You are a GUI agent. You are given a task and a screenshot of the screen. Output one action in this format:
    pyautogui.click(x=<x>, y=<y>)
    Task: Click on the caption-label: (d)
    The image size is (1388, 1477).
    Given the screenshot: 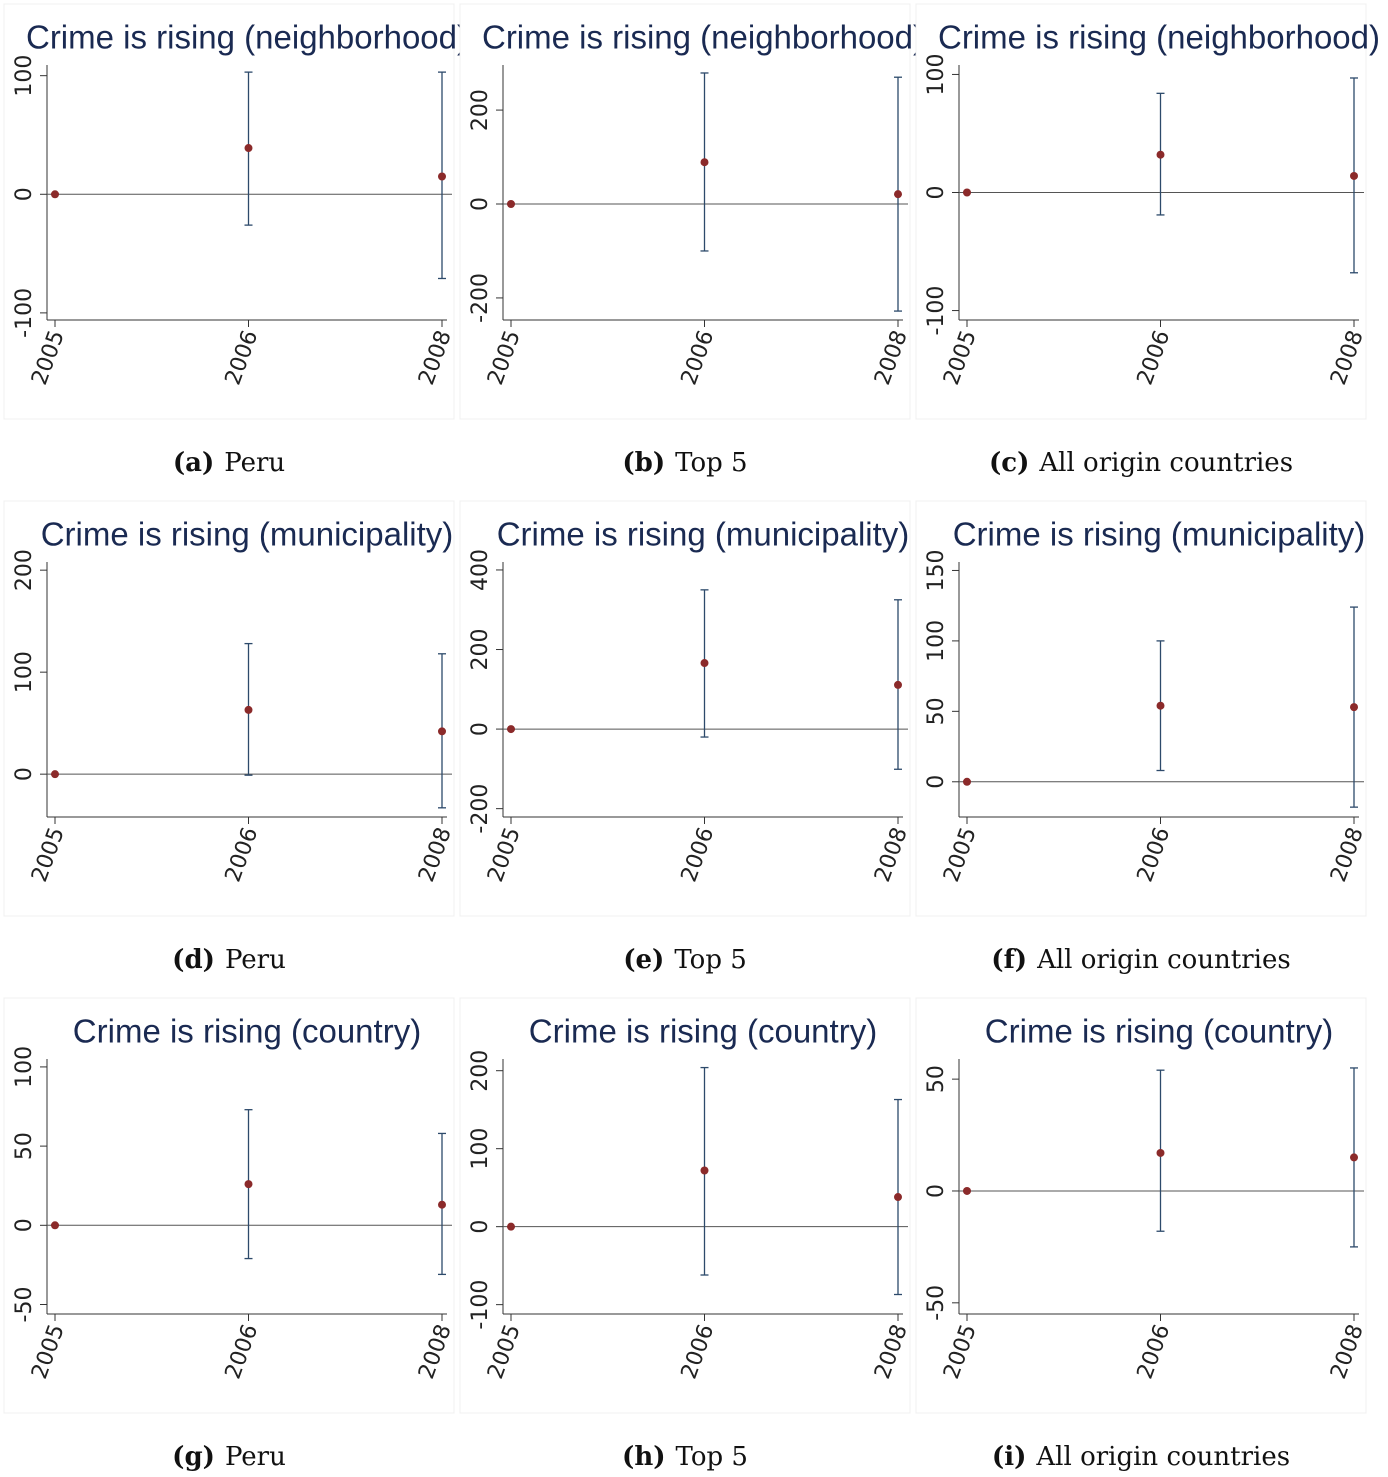 What is the action you would take?
    pyautogui.click(x=193, y=960)
    